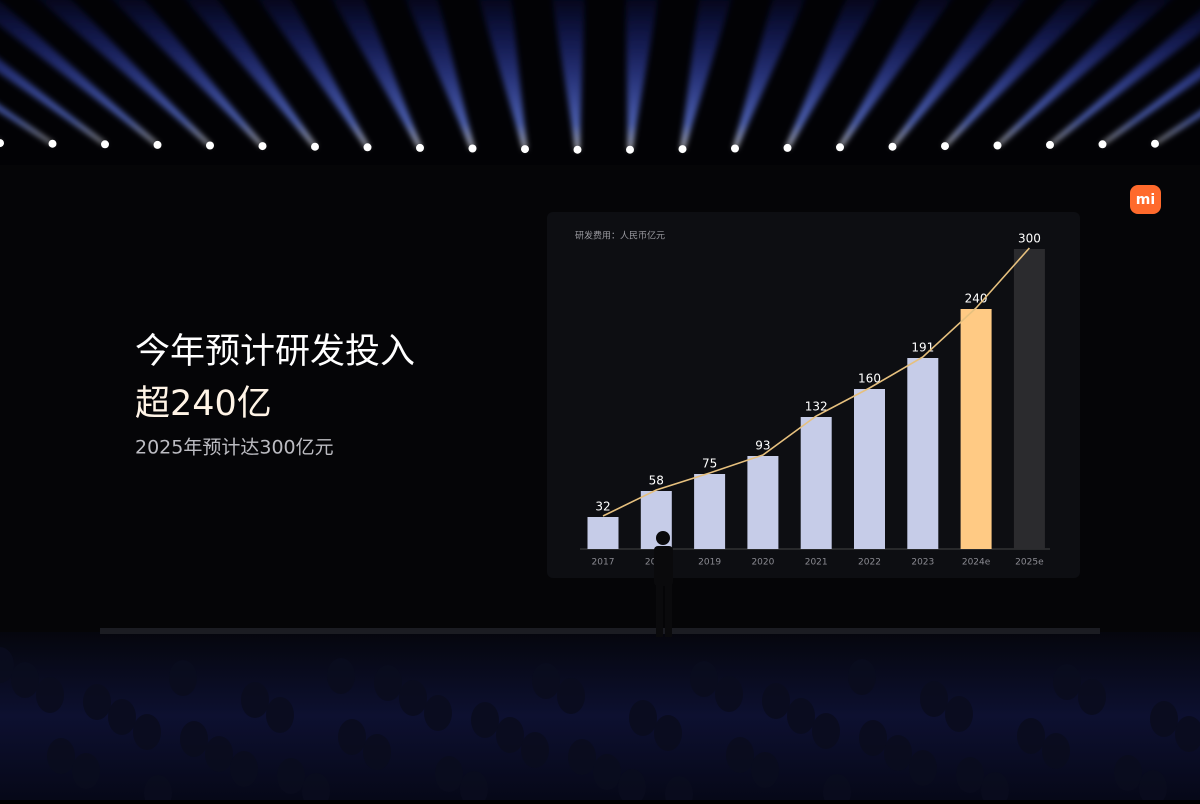 The image size is (1200, 804). Describe the element at coordinates (656, 481) in the screenshot. I see `value-label: 58` at that location.